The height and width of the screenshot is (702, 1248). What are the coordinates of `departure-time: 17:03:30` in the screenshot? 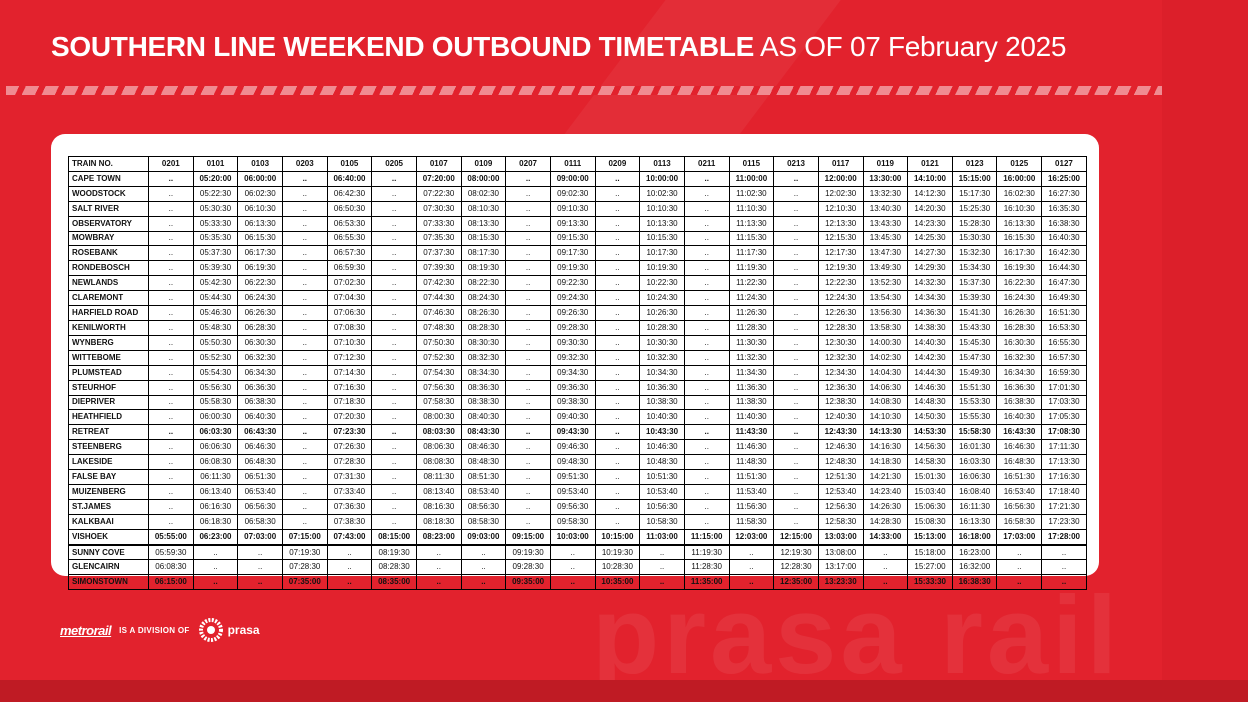 It's located at (1064, 402).